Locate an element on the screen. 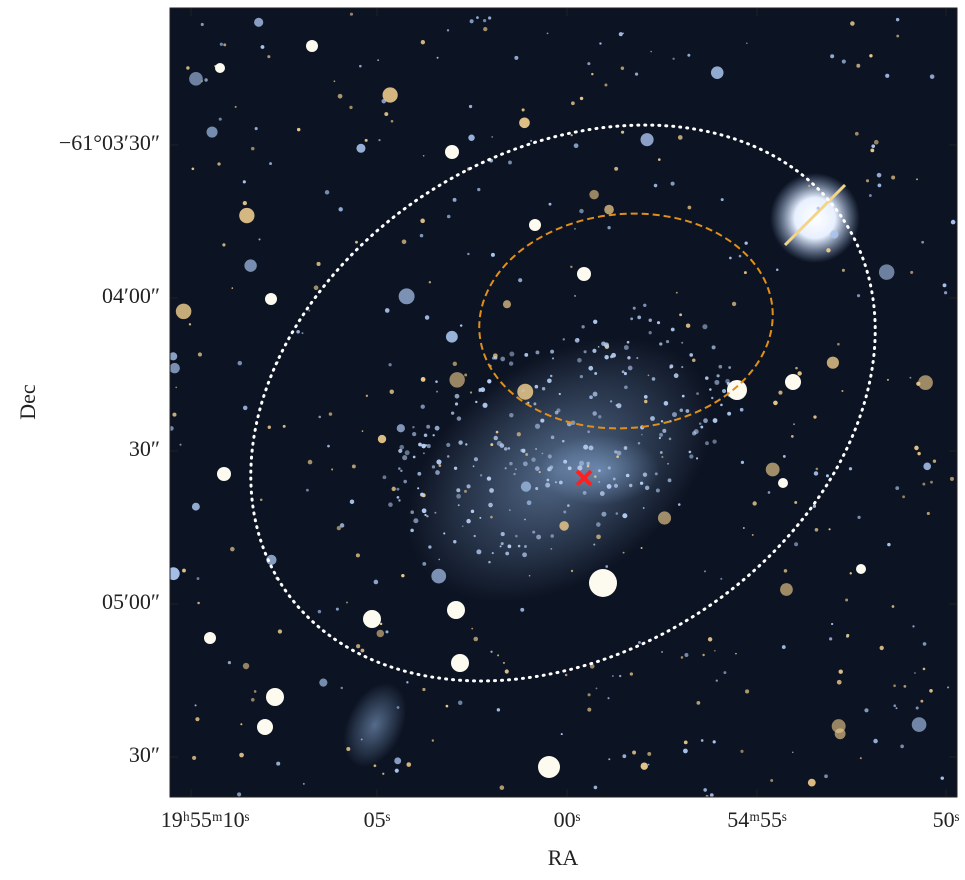 The image size is (965, 880). bright-star is located at coordinates (271, 299).